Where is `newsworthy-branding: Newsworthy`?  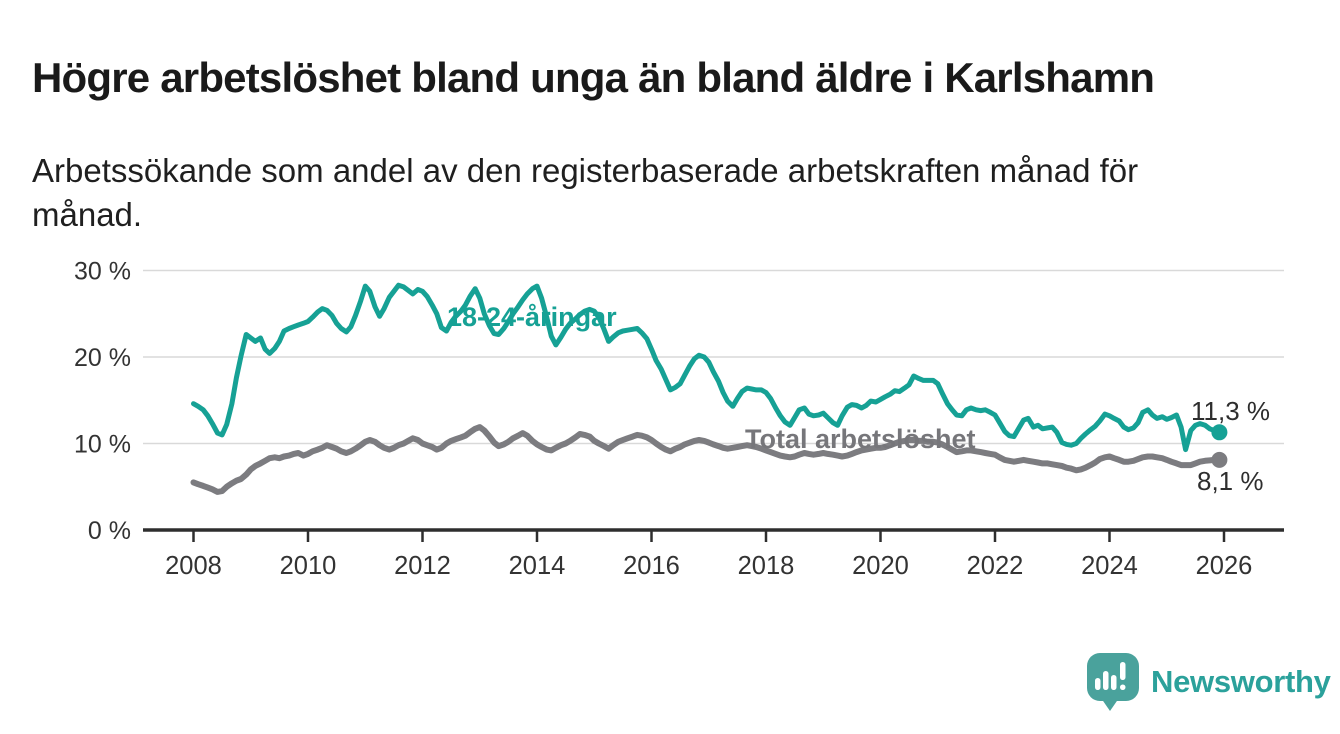 newsworthy-branding: Newsworthy is located at coordinates (1208, 682).